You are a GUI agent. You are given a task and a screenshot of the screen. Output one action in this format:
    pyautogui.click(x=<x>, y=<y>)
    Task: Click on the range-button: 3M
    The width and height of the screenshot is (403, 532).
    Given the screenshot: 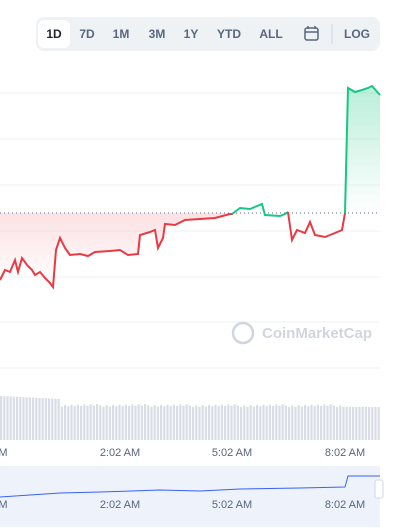 What is the action you would take?
    pyautogui.click(x=157, y=34)
    